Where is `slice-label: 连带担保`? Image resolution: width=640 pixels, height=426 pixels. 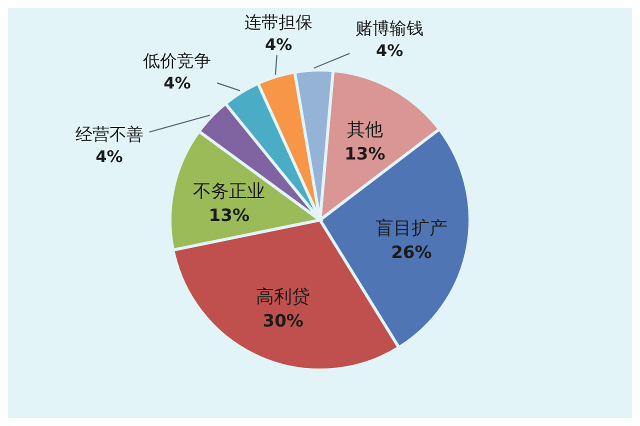 slice-label: 连带担保 is located at coordinates (278, 23).